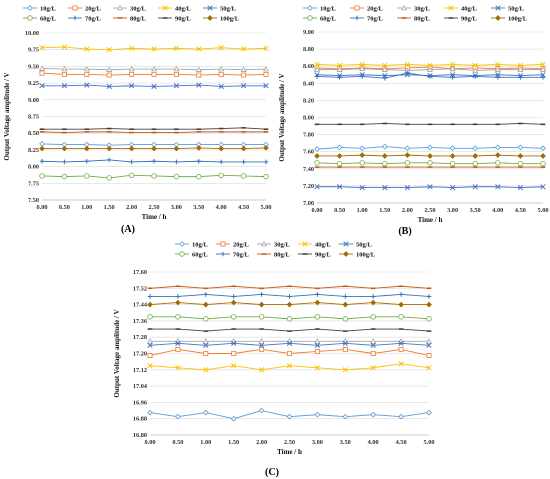 The height and width of the screenshot is (479, 550). I want to click on x-tick-label: 0.50, so click(339, 210).